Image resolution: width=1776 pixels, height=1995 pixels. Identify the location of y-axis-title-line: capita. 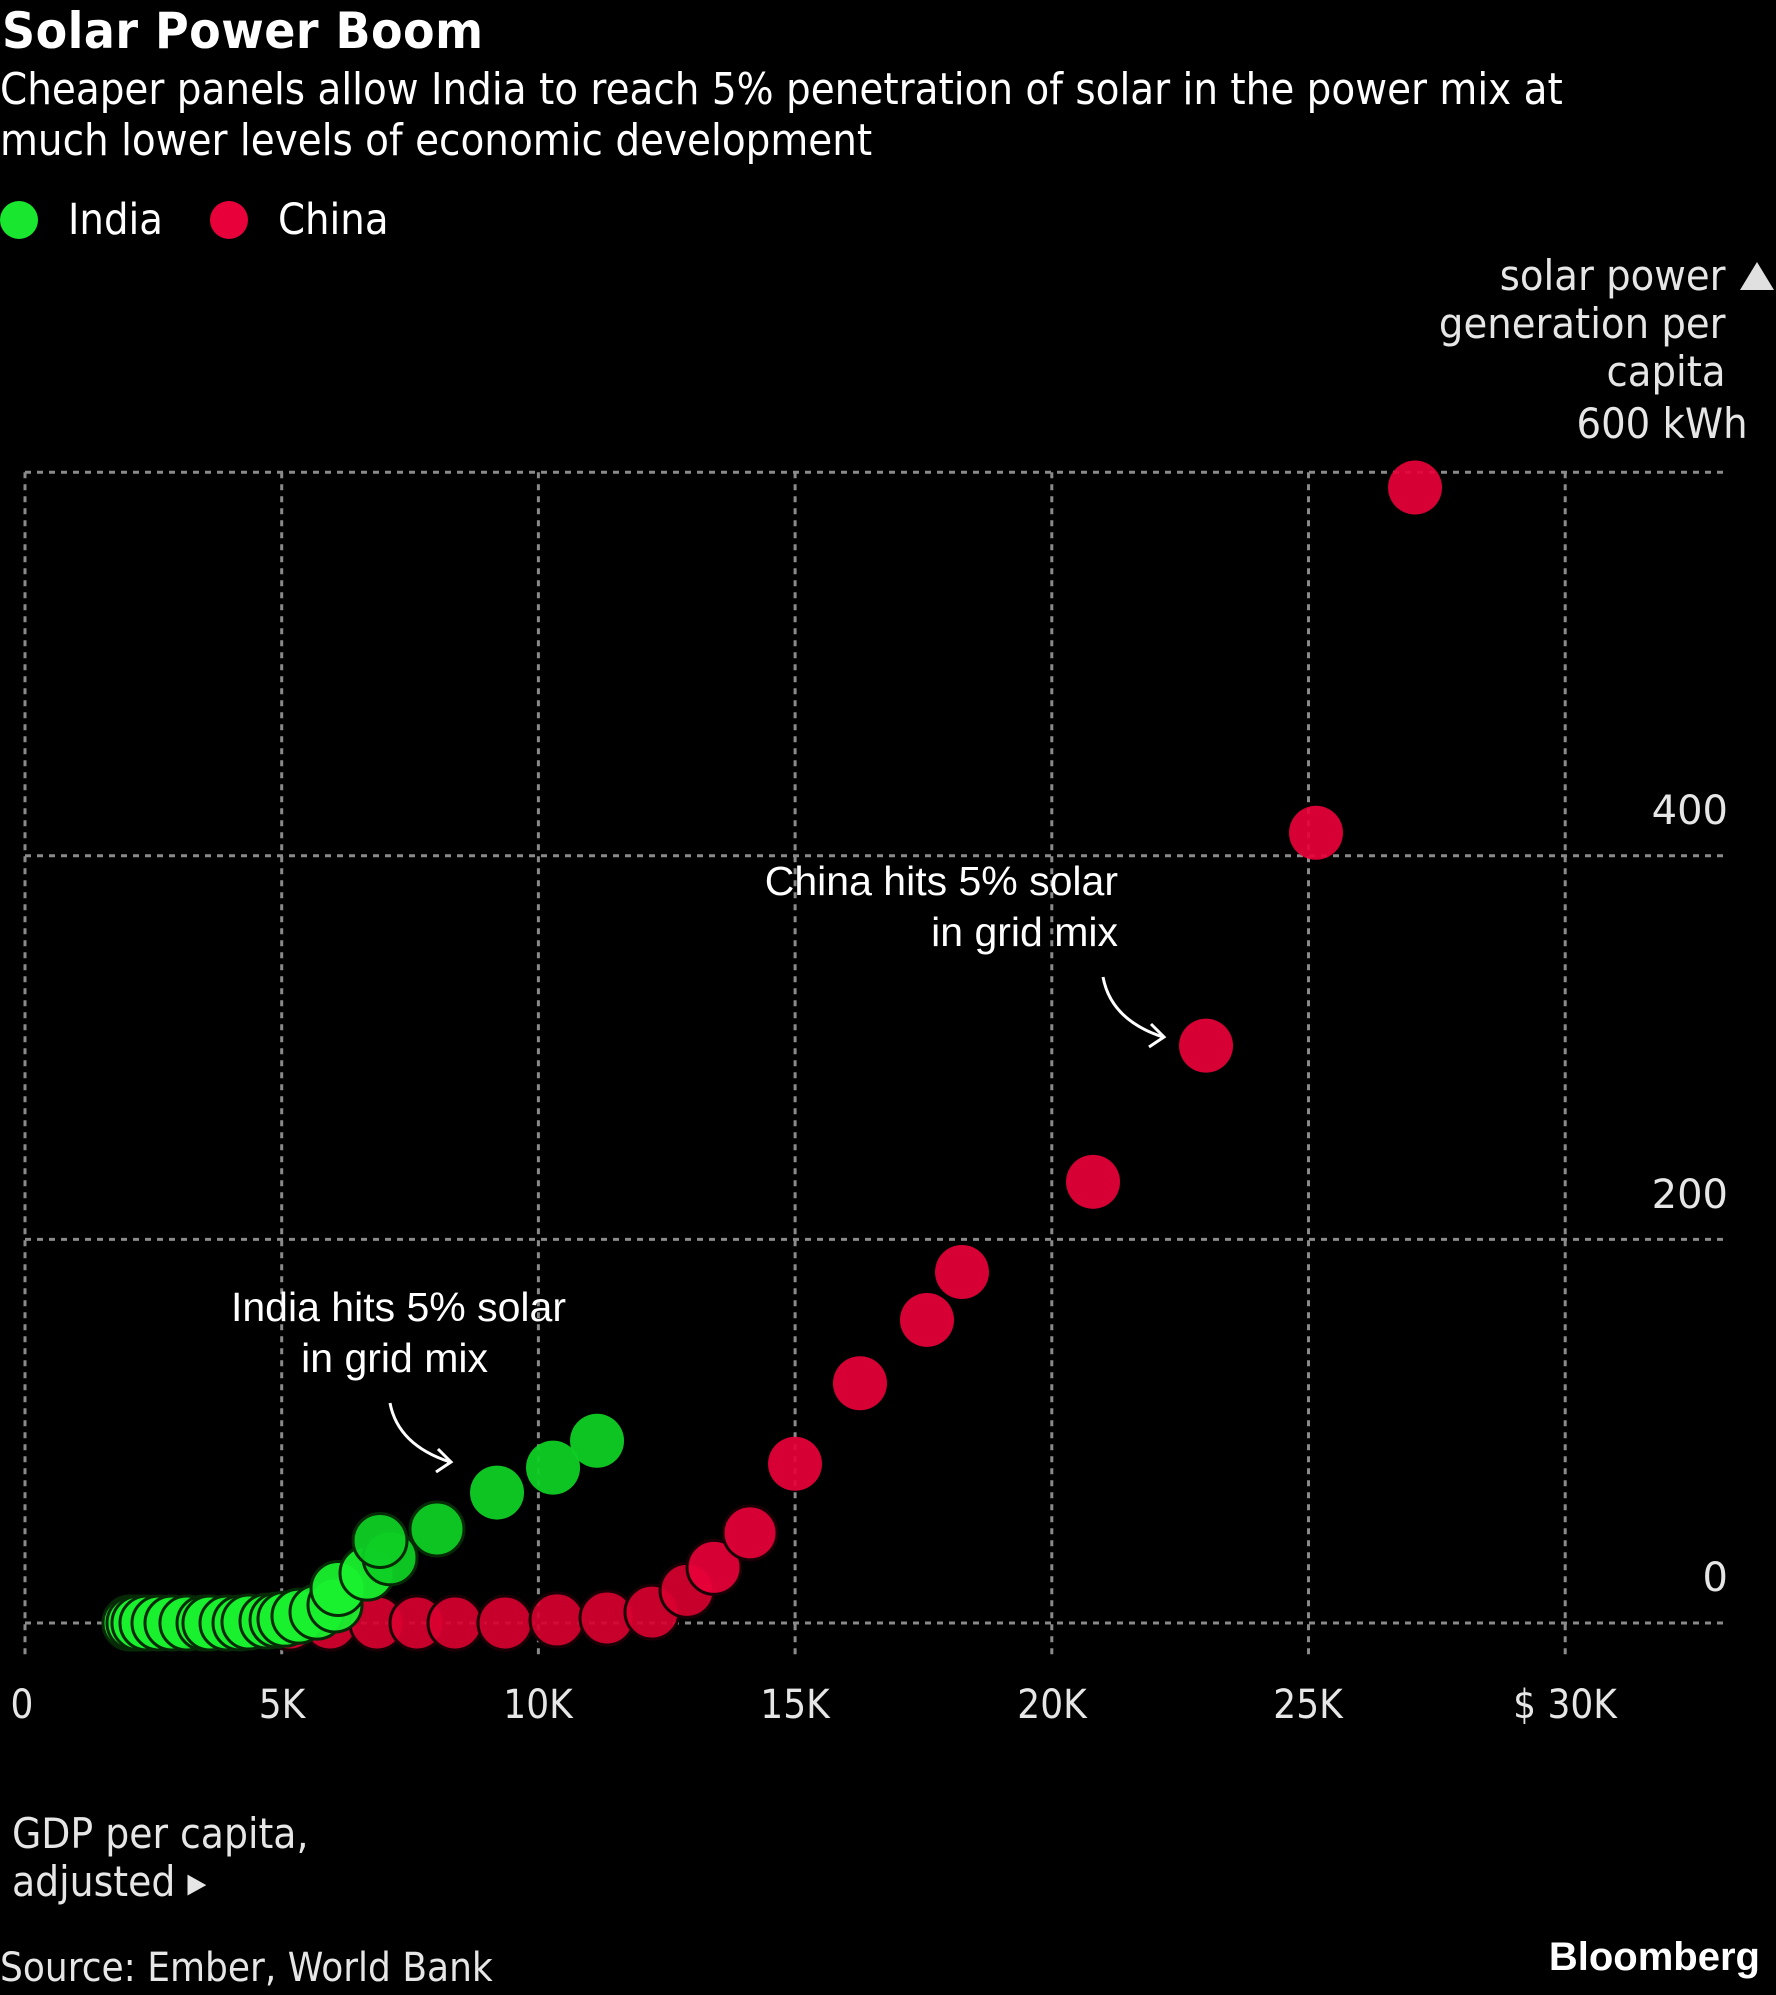
(1666, 371).